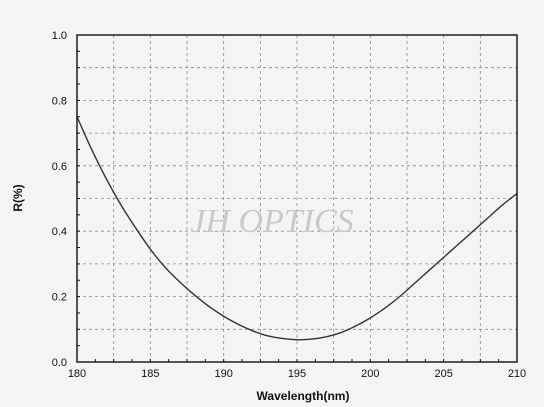 The height and width of the screenshot is (407, 544). What do you see at coordinates (59, 167) in the screenshot?
I see `y-tick-label: 0.6` at bounding box center [59, 167].